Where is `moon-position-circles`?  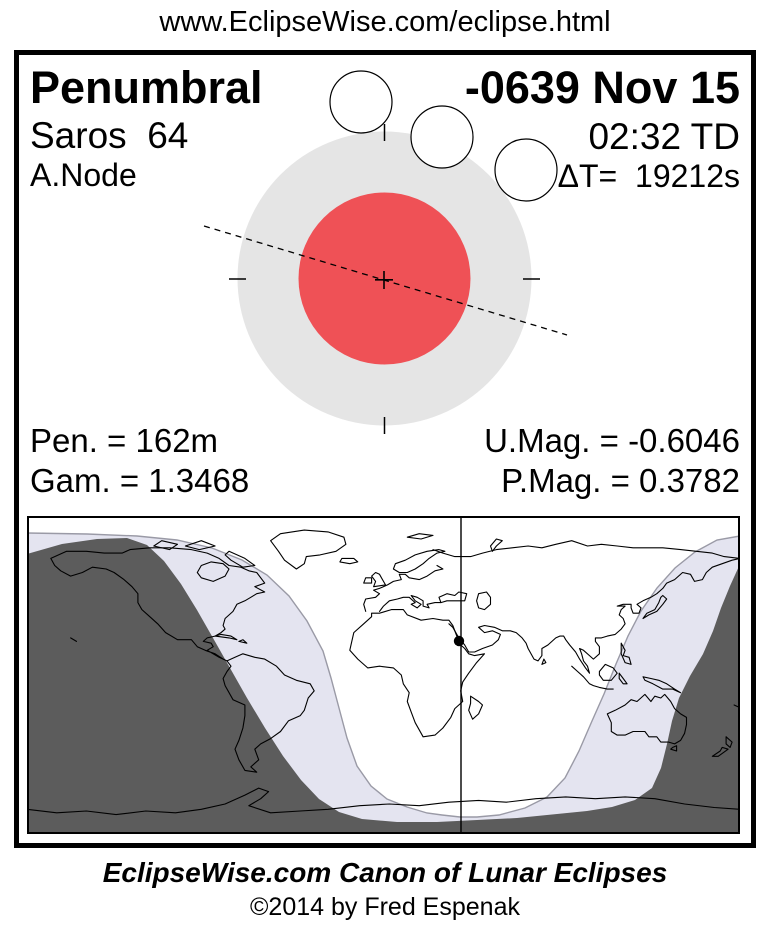 moon-position-circles is located at coordinates (443, 136).